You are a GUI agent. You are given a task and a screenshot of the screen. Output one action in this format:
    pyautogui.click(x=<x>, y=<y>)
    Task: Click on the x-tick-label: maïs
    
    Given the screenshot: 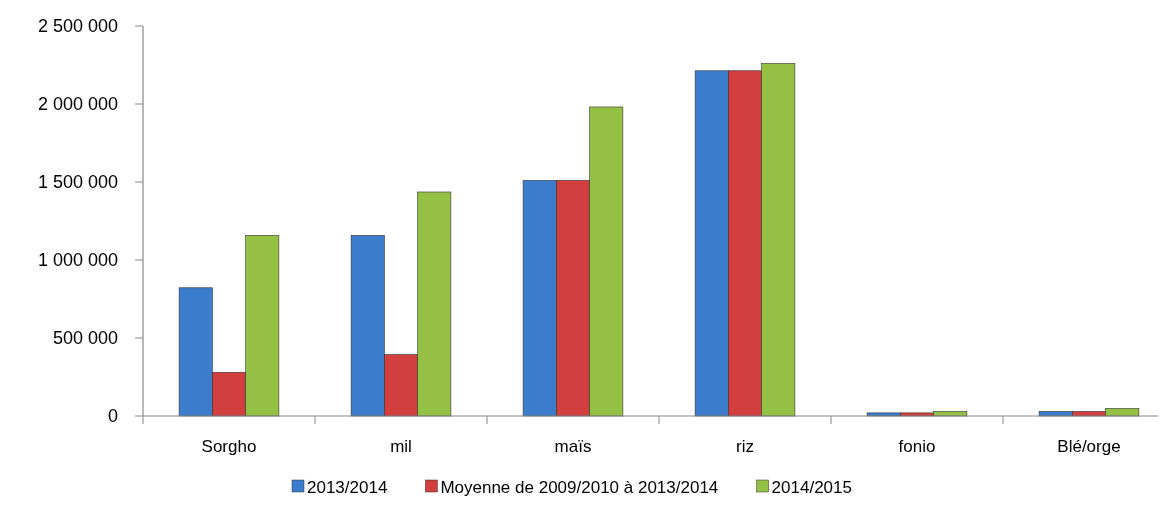 What is the action you would take?
    pyautogui.click(x=573, y=446)
    